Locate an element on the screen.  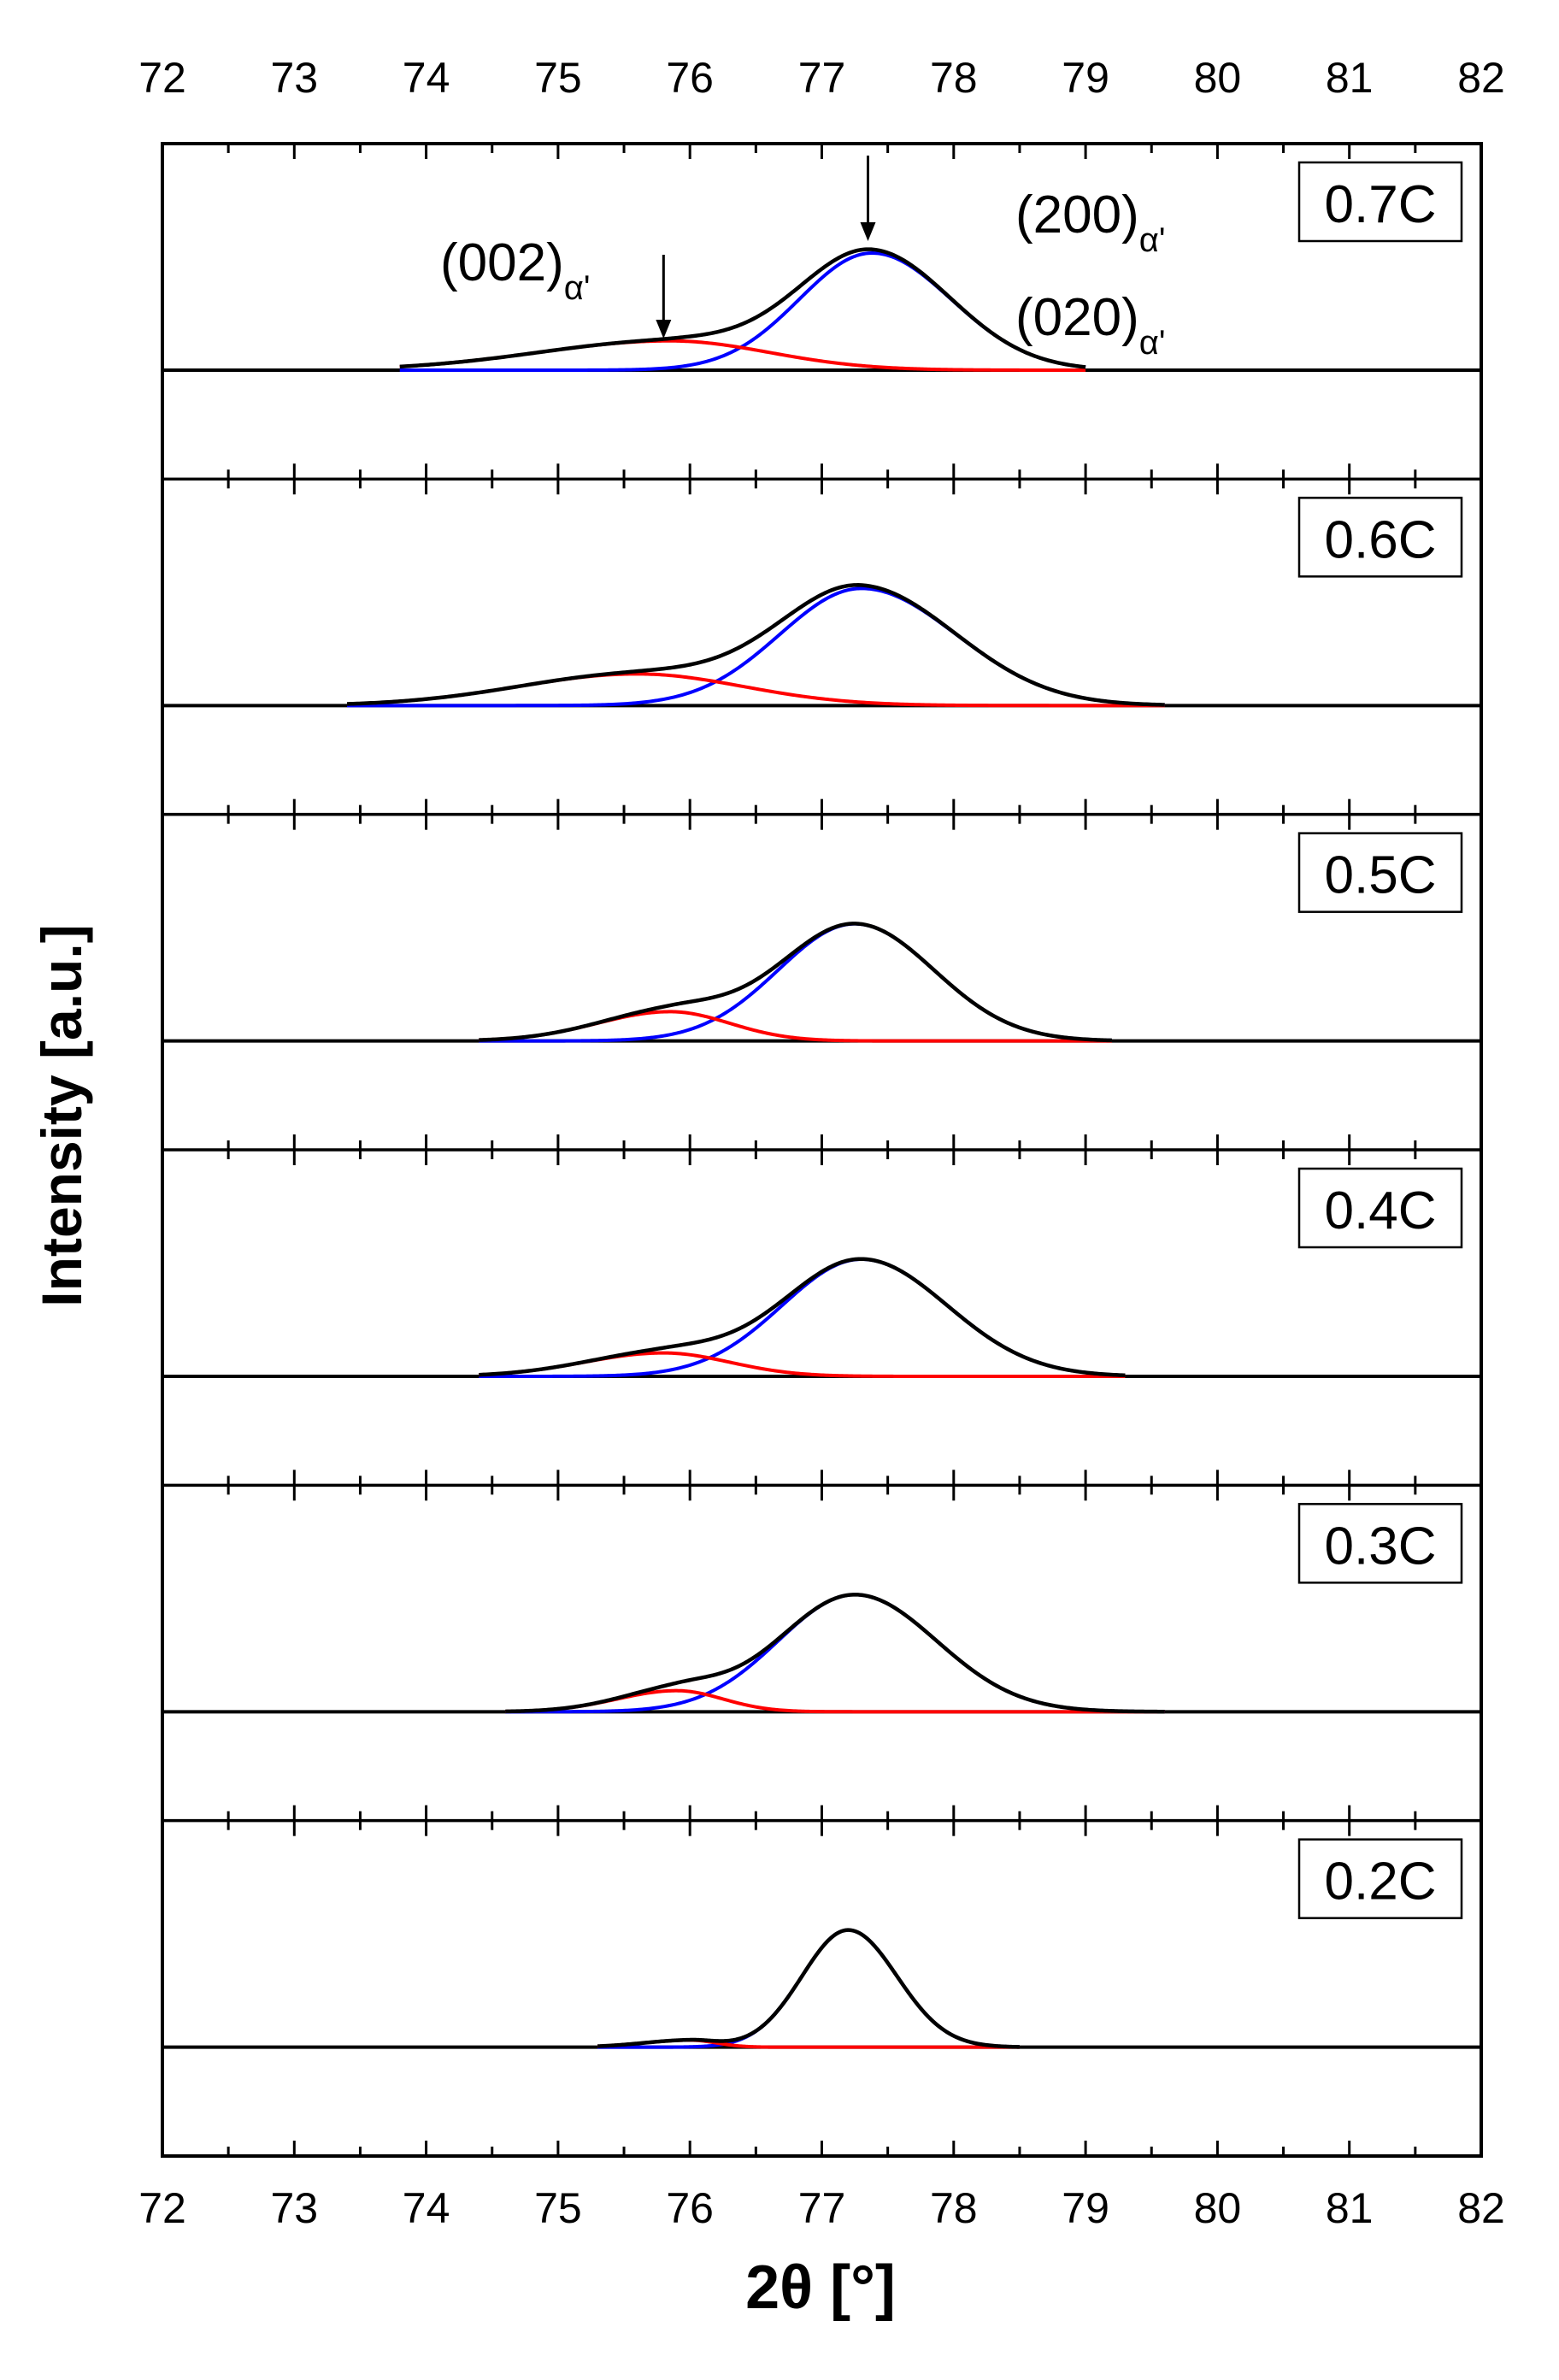
panel-0.5C: 0.5C is located at coordinates (822, 938).